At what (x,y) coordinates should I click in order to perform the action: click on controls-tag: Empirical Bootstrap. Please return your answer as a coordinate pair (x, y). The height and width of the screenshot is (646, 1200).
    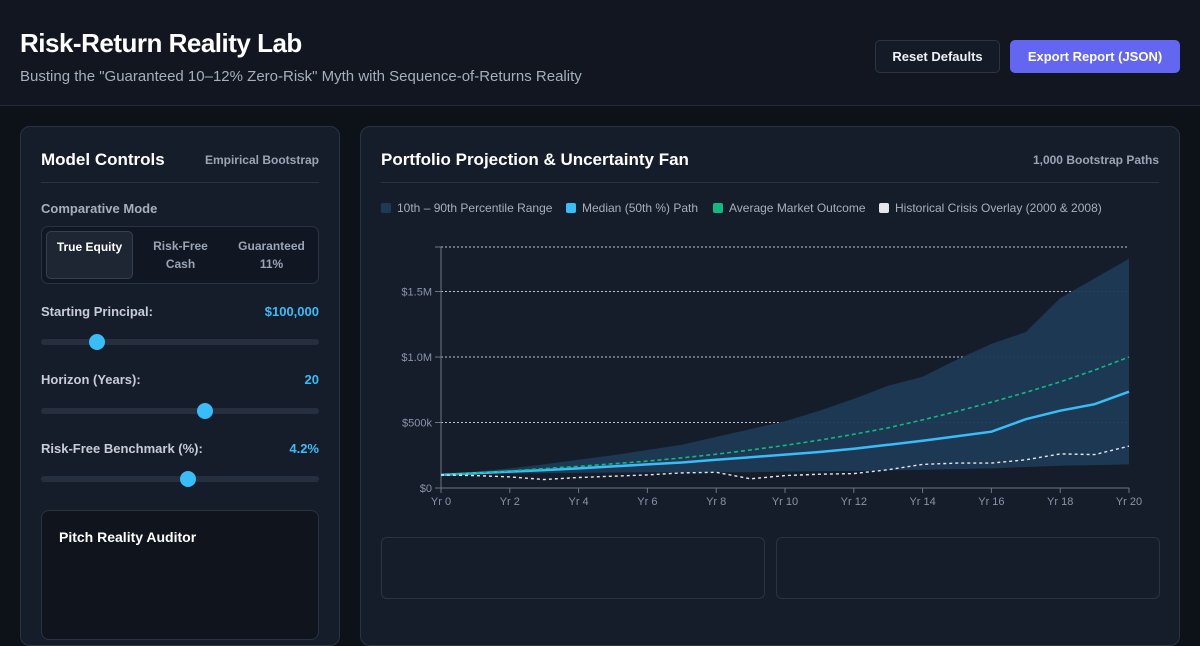
    Looking at the image, I should click on (261, 160).